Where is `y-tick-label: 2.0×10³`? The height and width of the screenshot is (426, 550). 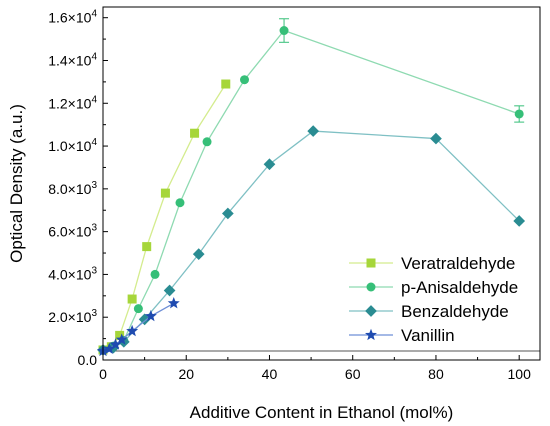 y-tick-label: 2.0×10³ is located at coordinates (72, 316).